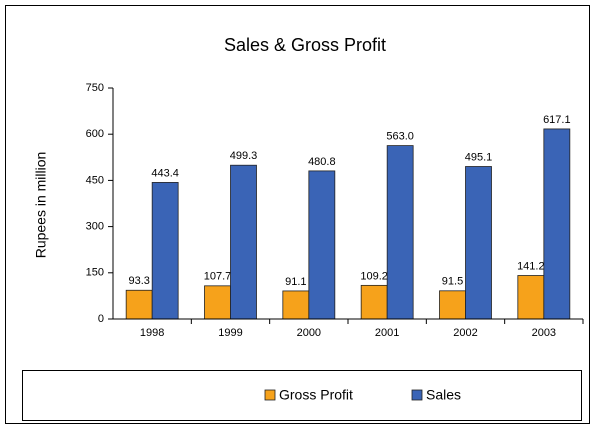  I want to click on data-label: 109.2, so click(374, 276).